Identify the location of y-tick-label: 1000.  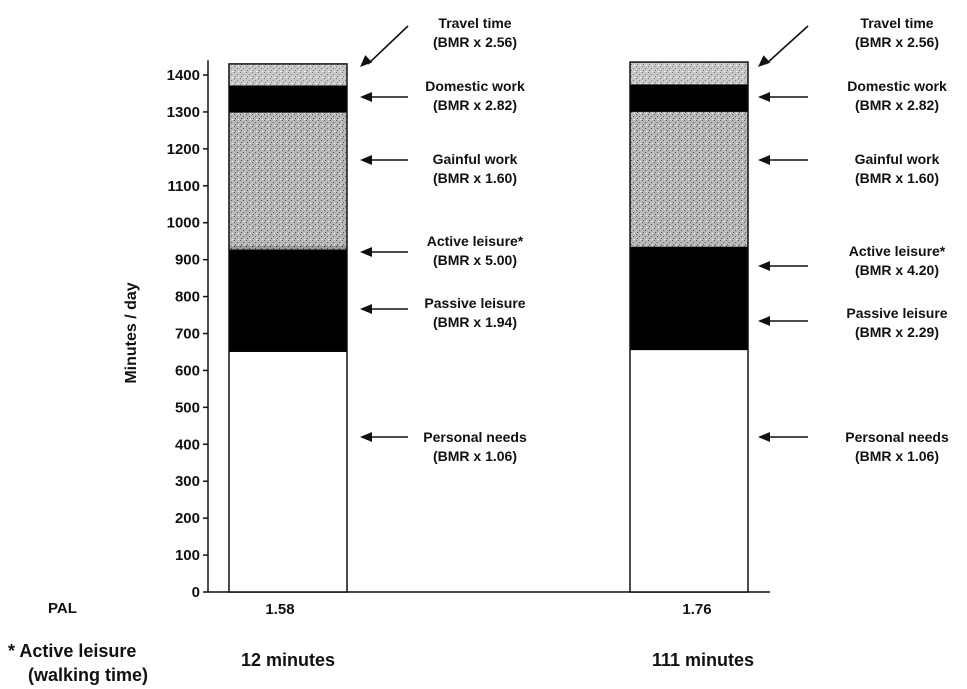
(183, 223).